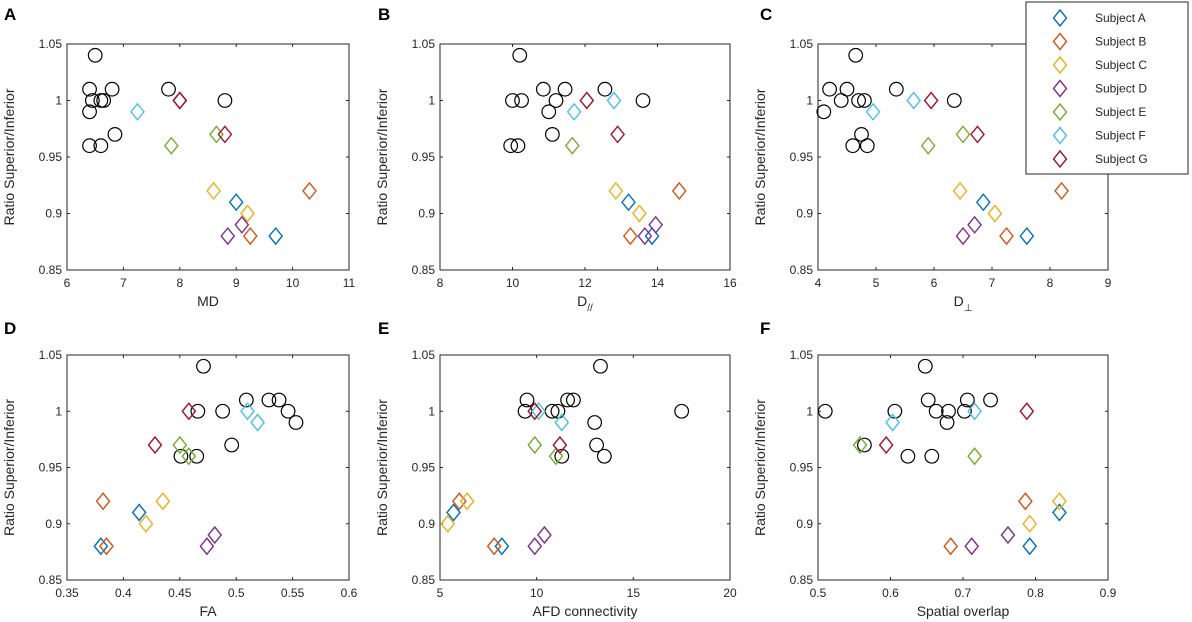  I want to click on legend-subject-b-label: Subject B, so click(1120, 42).